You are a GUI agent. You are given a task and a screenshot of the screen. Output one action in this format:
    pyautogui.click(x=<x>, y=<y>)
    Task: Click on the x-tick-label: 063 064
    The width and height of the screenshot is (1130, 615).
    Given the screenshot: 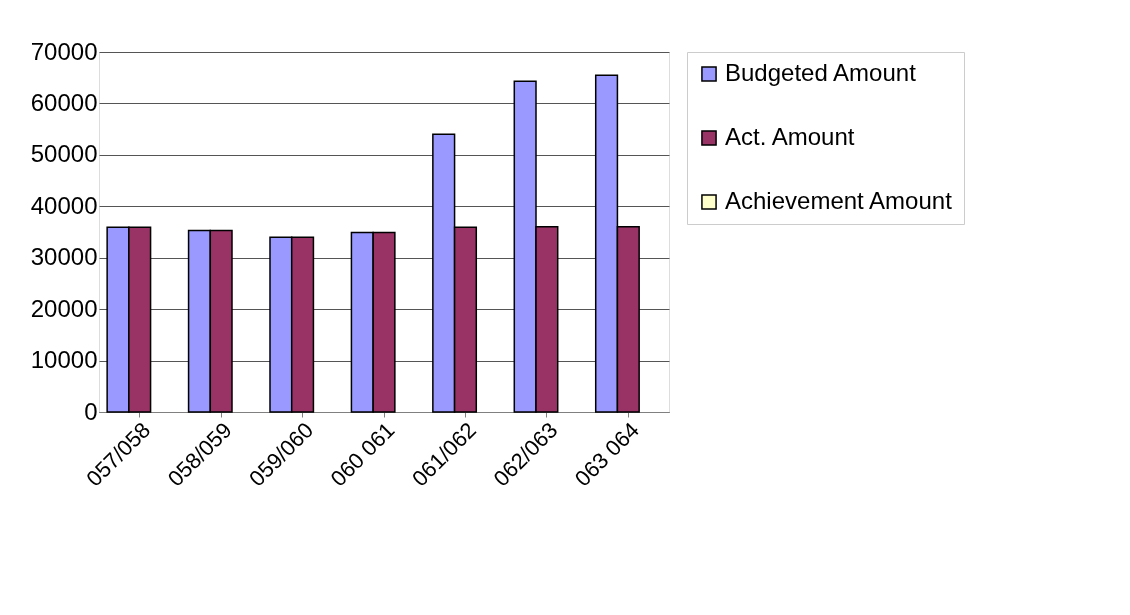 What is the action you would take?
    pyautogui.click(x=606, y=454)
    